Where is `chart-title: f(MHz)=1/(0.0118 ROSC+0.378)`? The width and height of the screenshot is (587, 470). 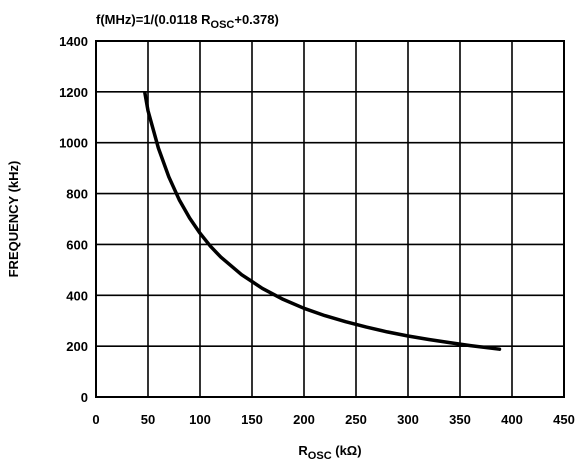 chart-title: f(MHz)=1/(0.0118 ROSC+0.378) is located at coordinates (187, 21).